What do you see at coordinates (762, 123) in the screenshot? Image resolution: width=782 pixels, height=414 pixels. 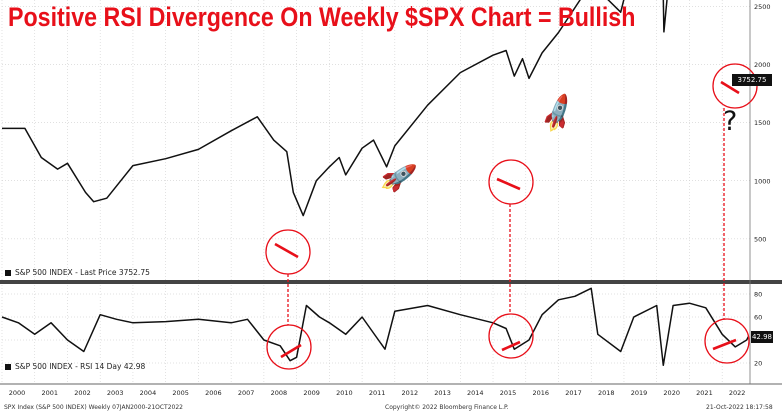 I see `y-tick-label: 1500` at bounding box center [762, 123].